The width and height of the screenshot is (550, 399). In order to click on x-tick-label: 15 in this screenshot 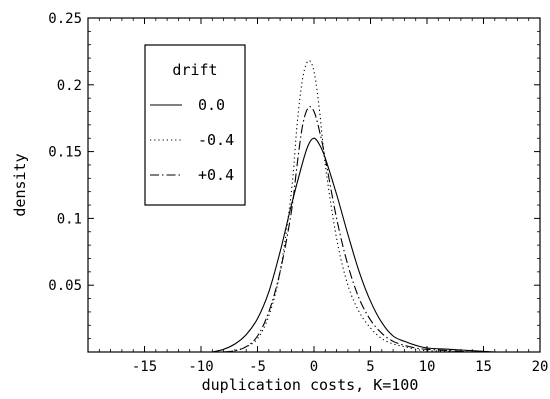, I will do `click(483, 367)`.